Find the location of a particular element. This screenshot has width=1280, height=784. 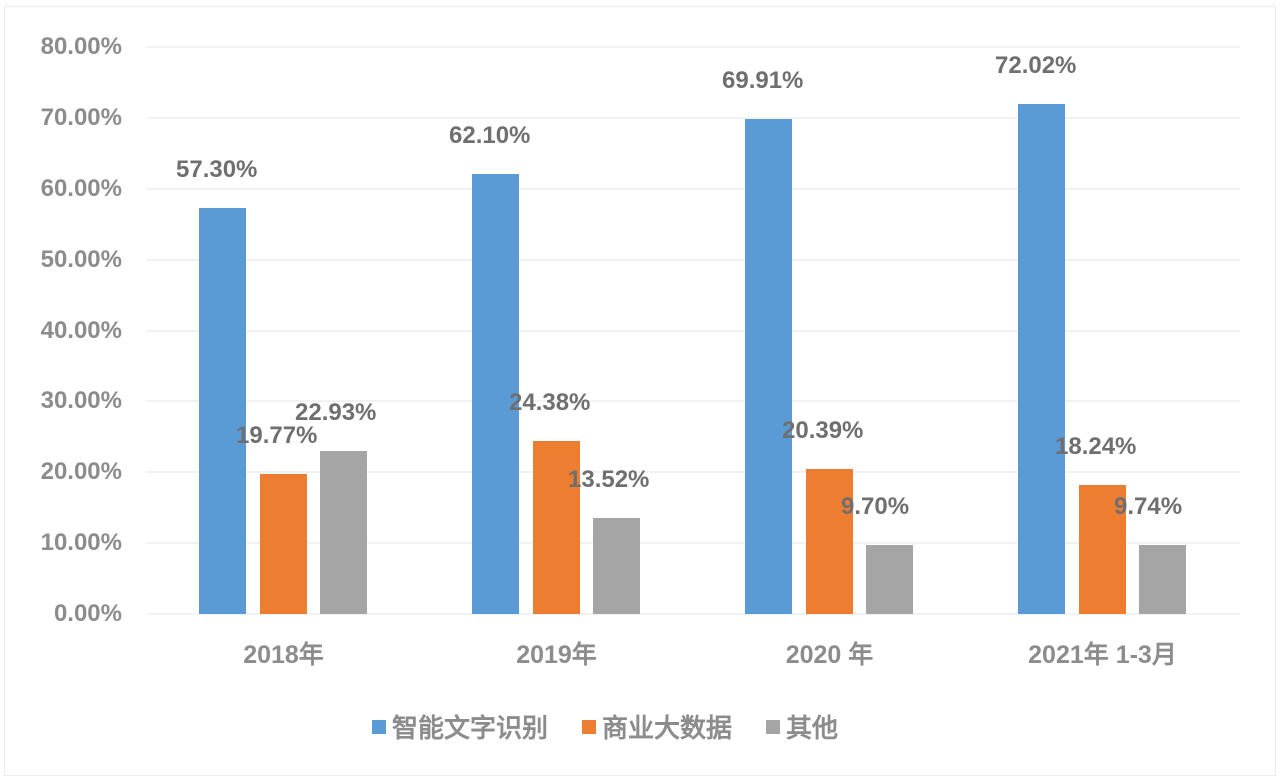

data-label: 13.52% is located at coordinates (609, 480).